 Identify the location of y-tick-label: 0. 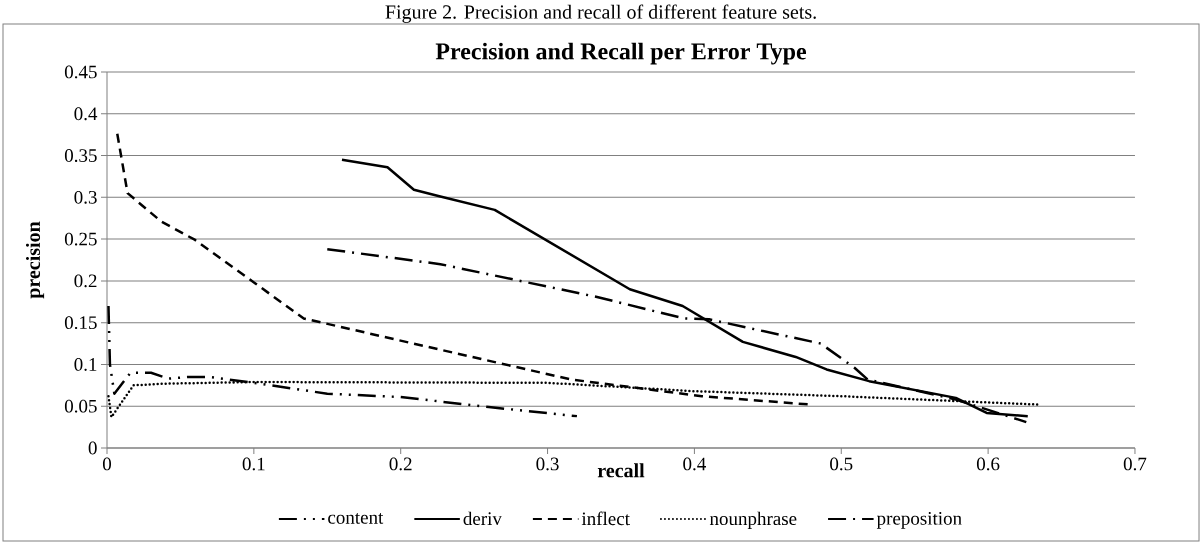
(92, 448).